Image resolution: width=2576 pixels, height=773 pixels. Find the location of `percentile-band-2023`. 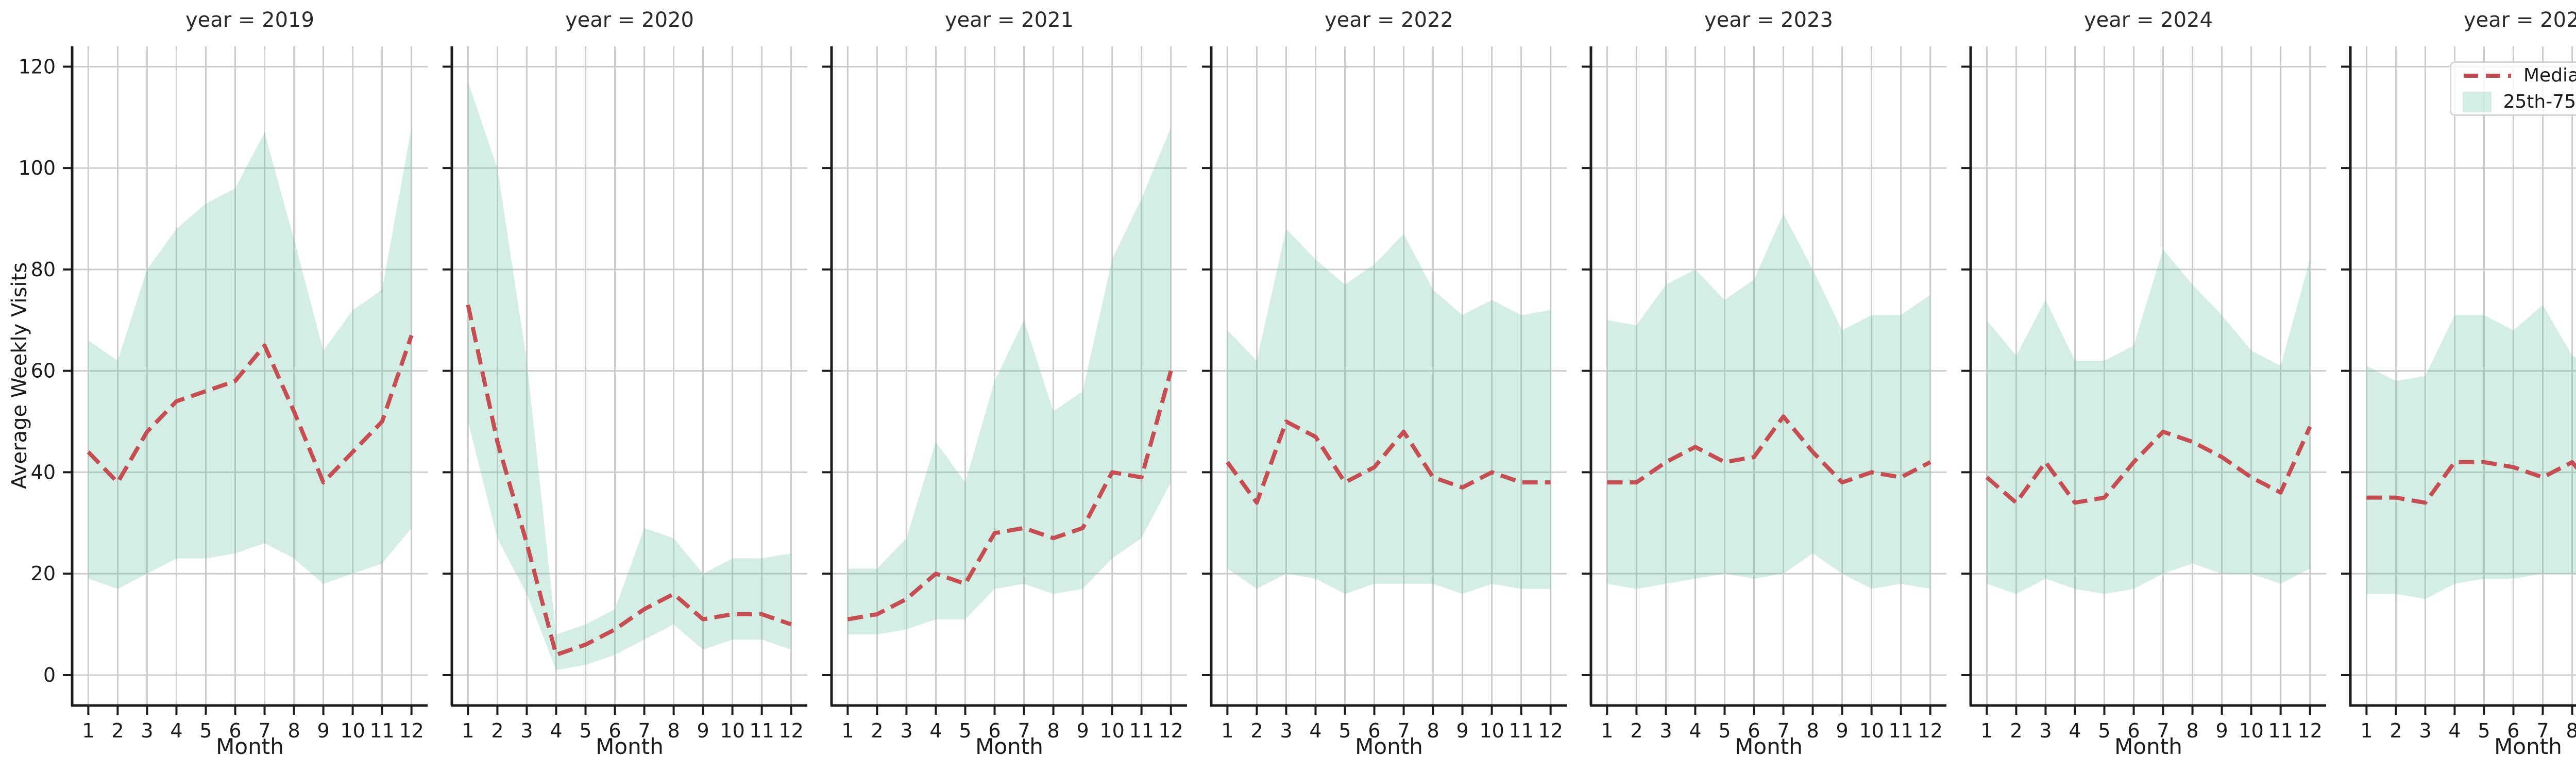

percentile-band-2023 is located at coordinates (1768, 401).